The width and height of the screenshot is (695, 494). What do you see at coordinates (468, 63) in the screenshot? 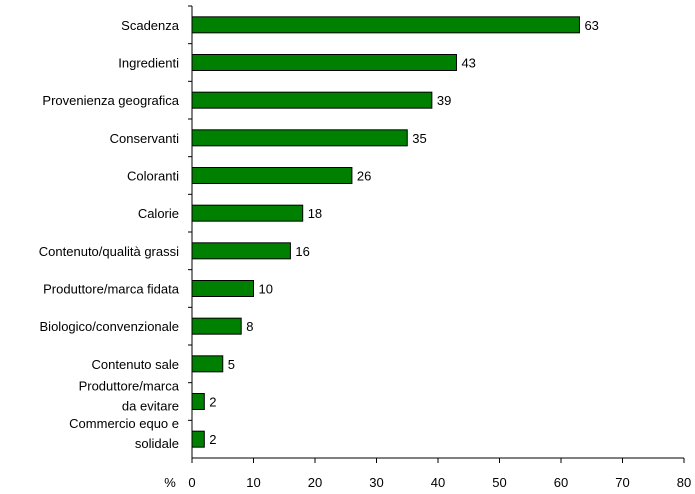
I see `value-label-ingredienti: 43` at bounding box center [468, 63].